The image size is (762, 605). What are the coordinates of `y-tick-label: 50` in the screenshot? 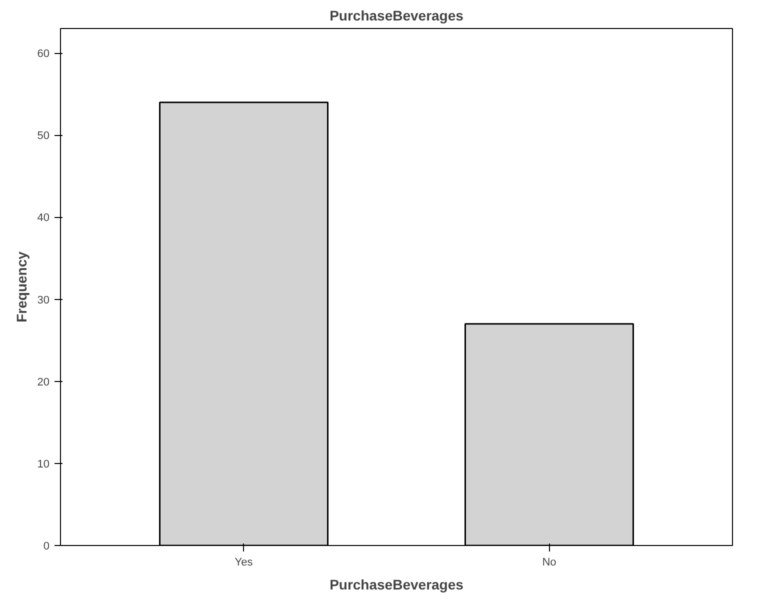 It's located at (43, 136).